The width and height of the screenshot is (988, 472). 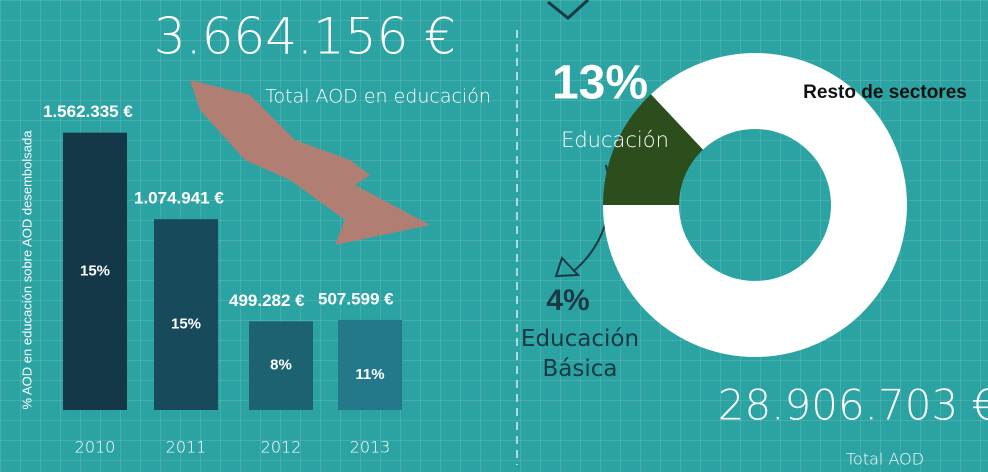 What do you see at coordinates (310, 162) in the screenshot?
I see `trend-arrow` at bounding box center [310, 162].